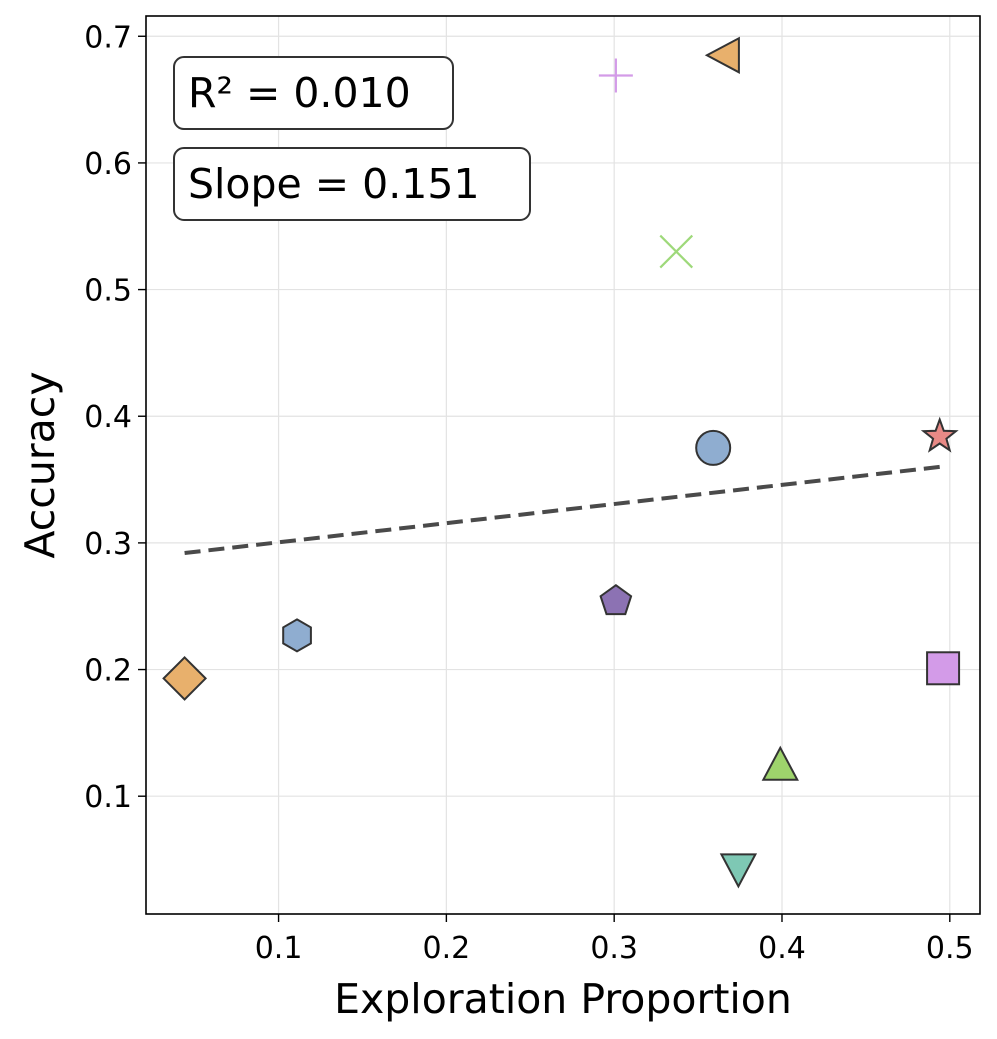 The image size is (997, 1039). I want to click on point-diamond, so click(185, 678).